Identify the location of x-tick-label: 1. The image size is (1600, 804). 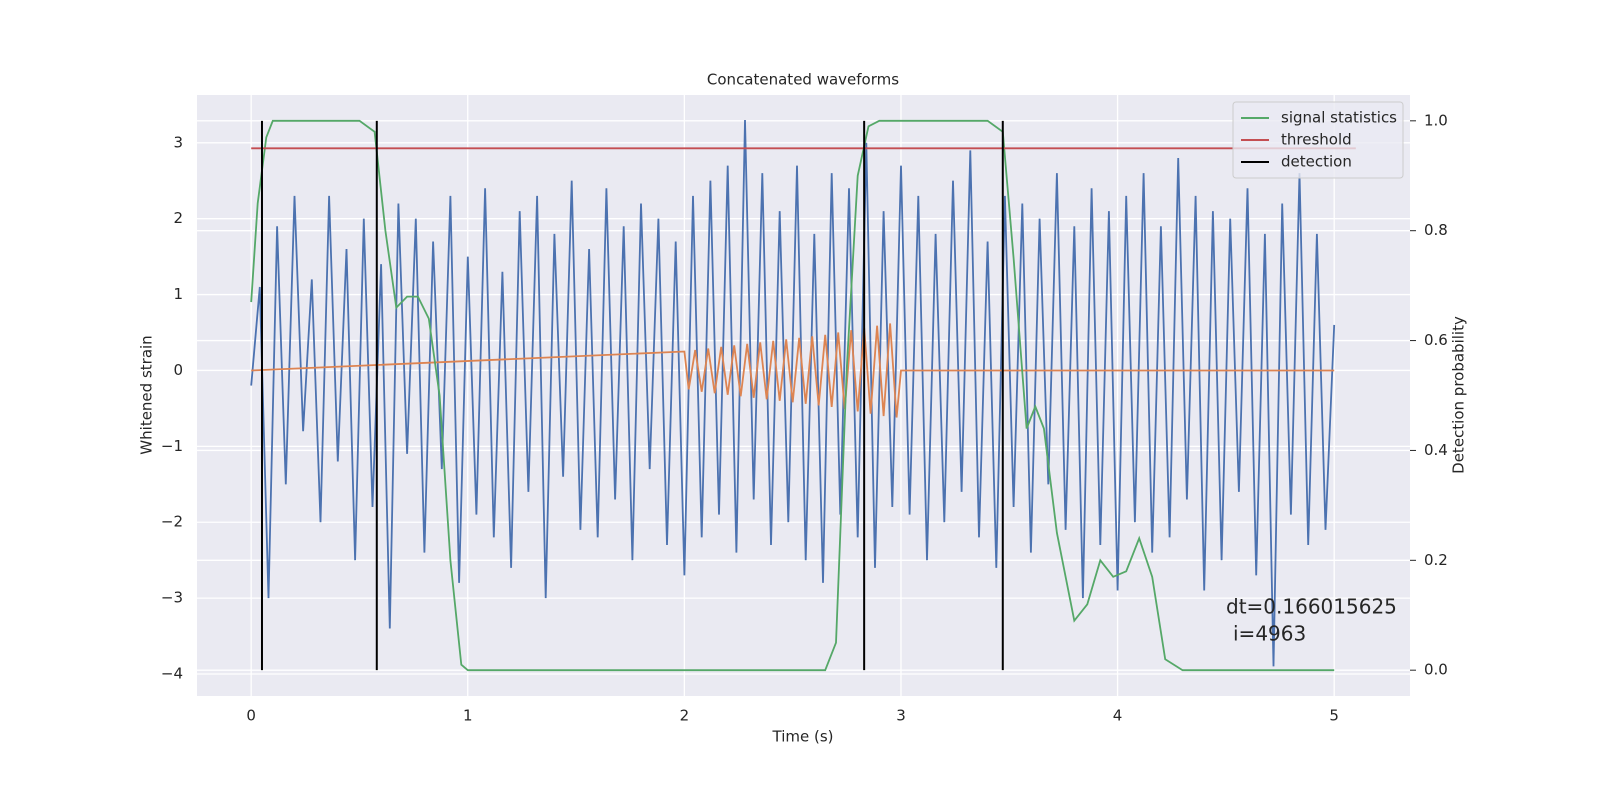
(468, 716).